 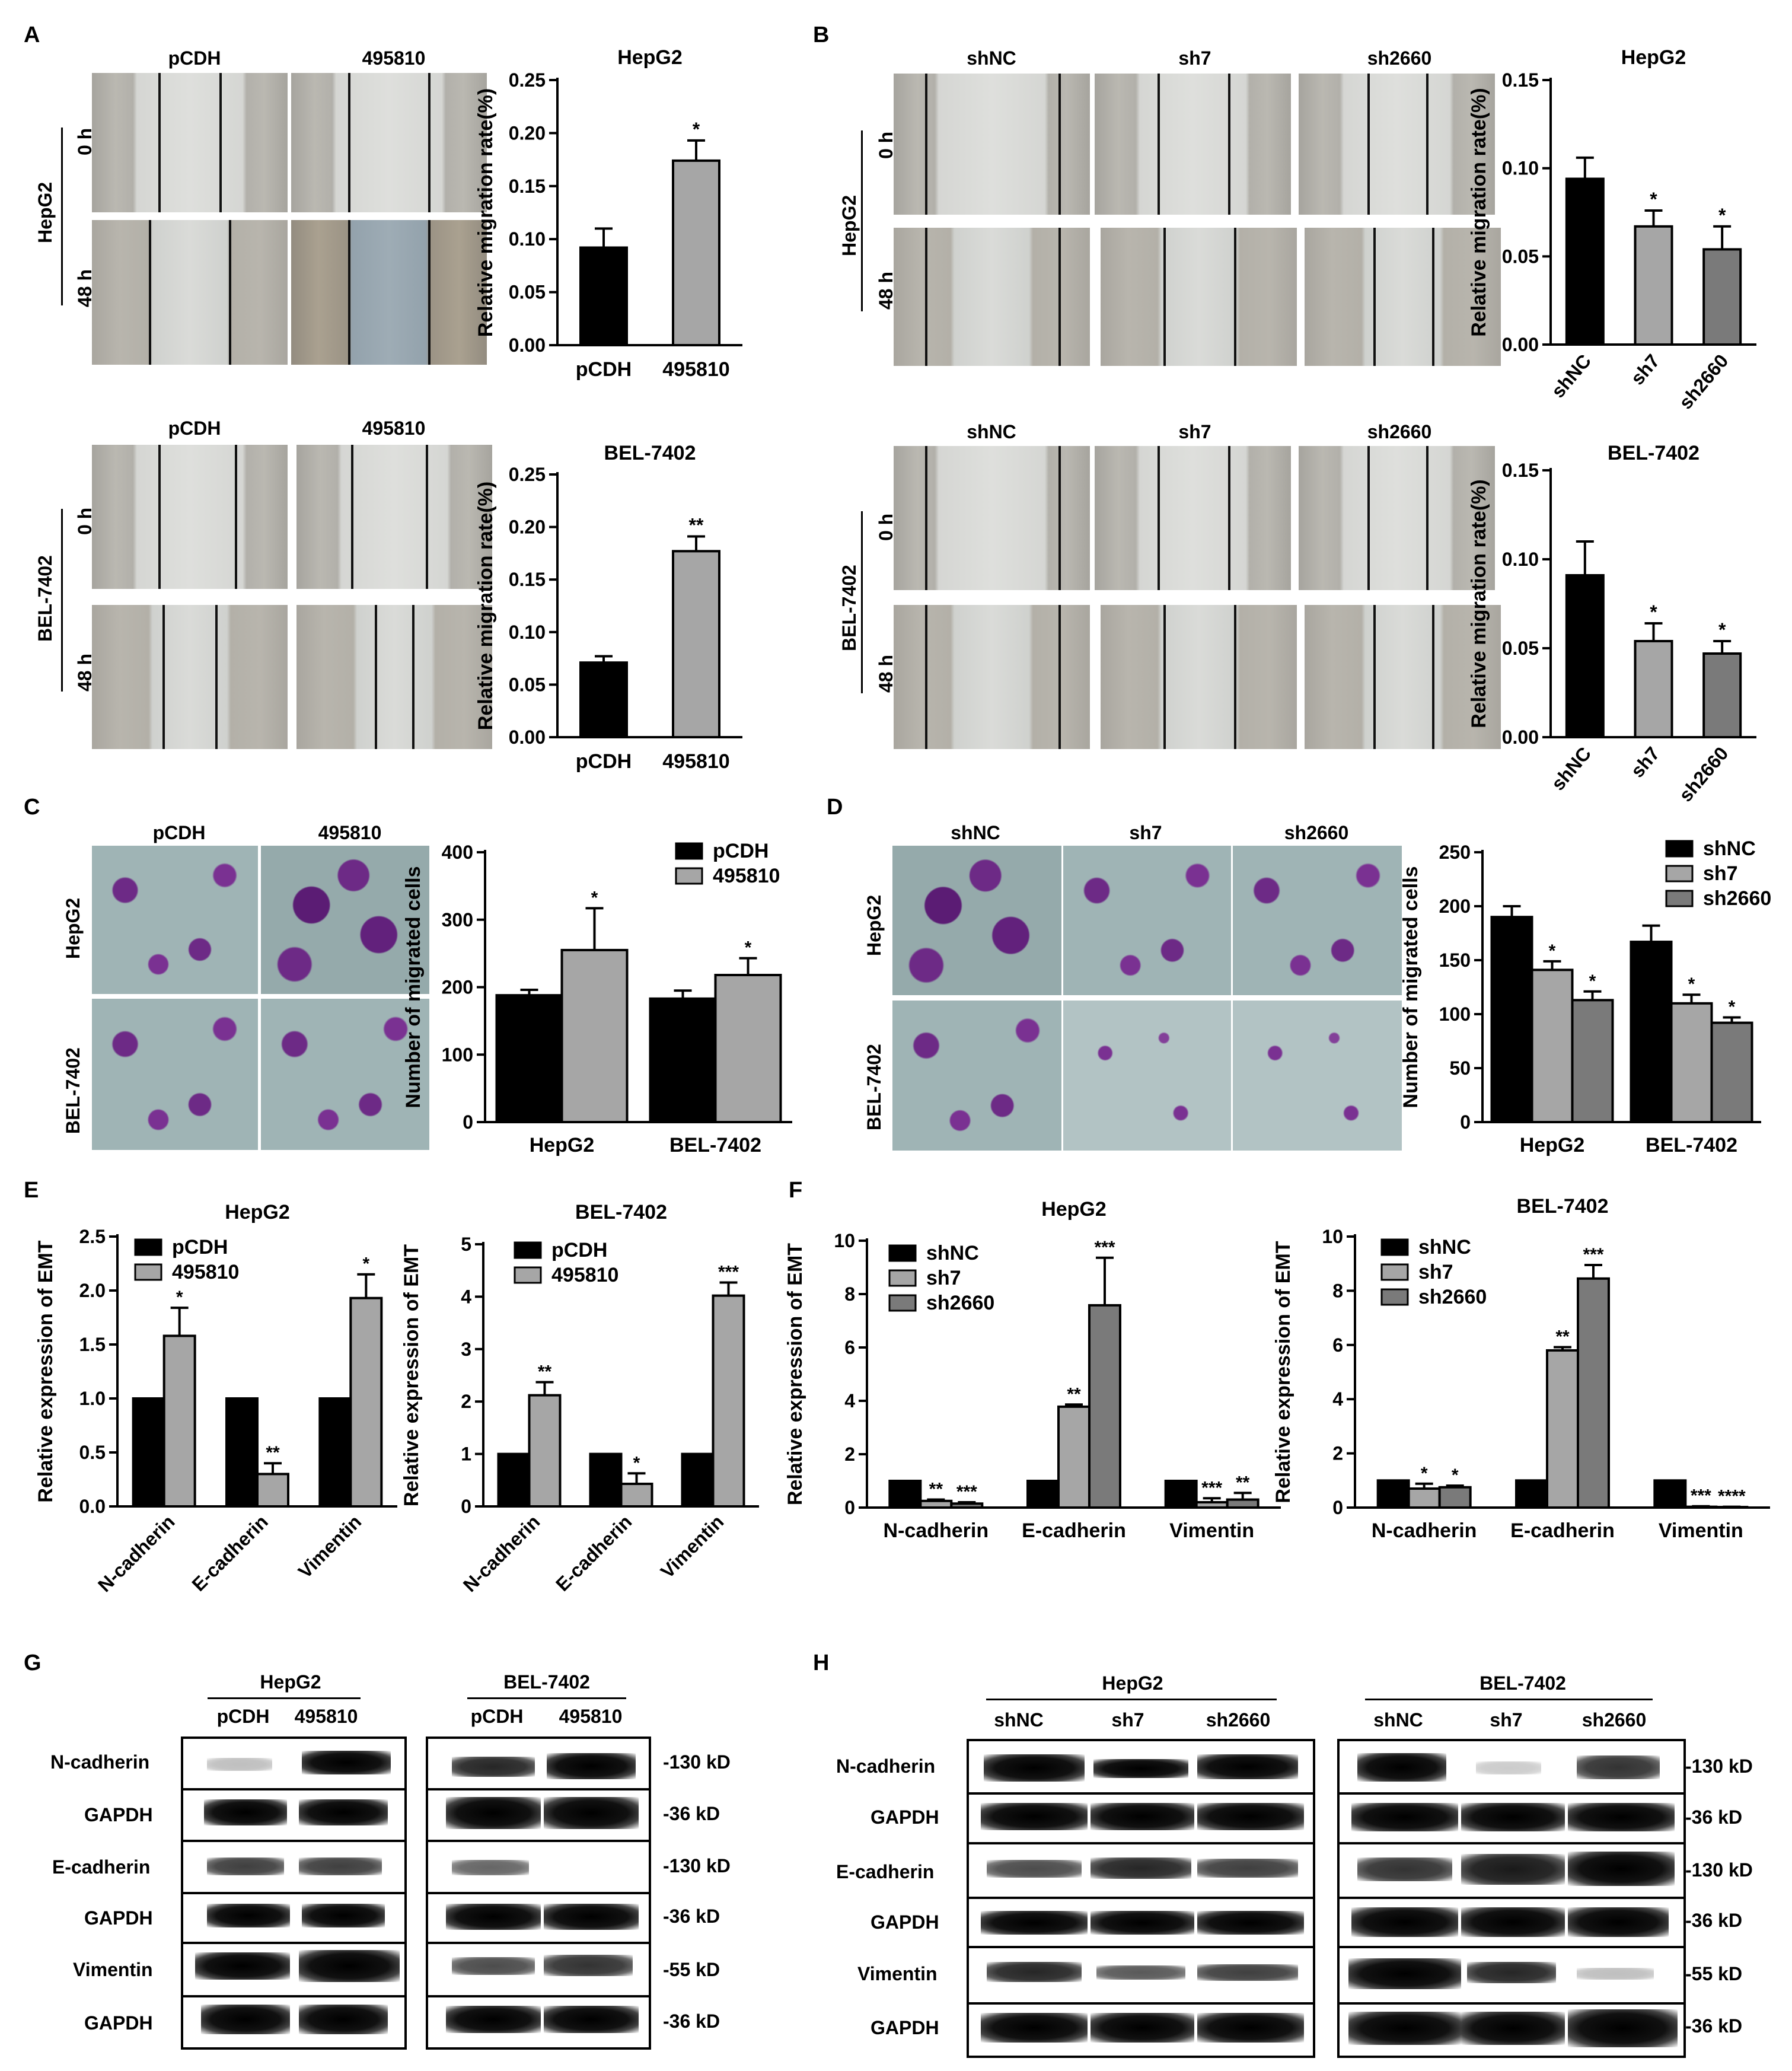 I want to click on b-bel-row-bar, so click(x=862, y=602).